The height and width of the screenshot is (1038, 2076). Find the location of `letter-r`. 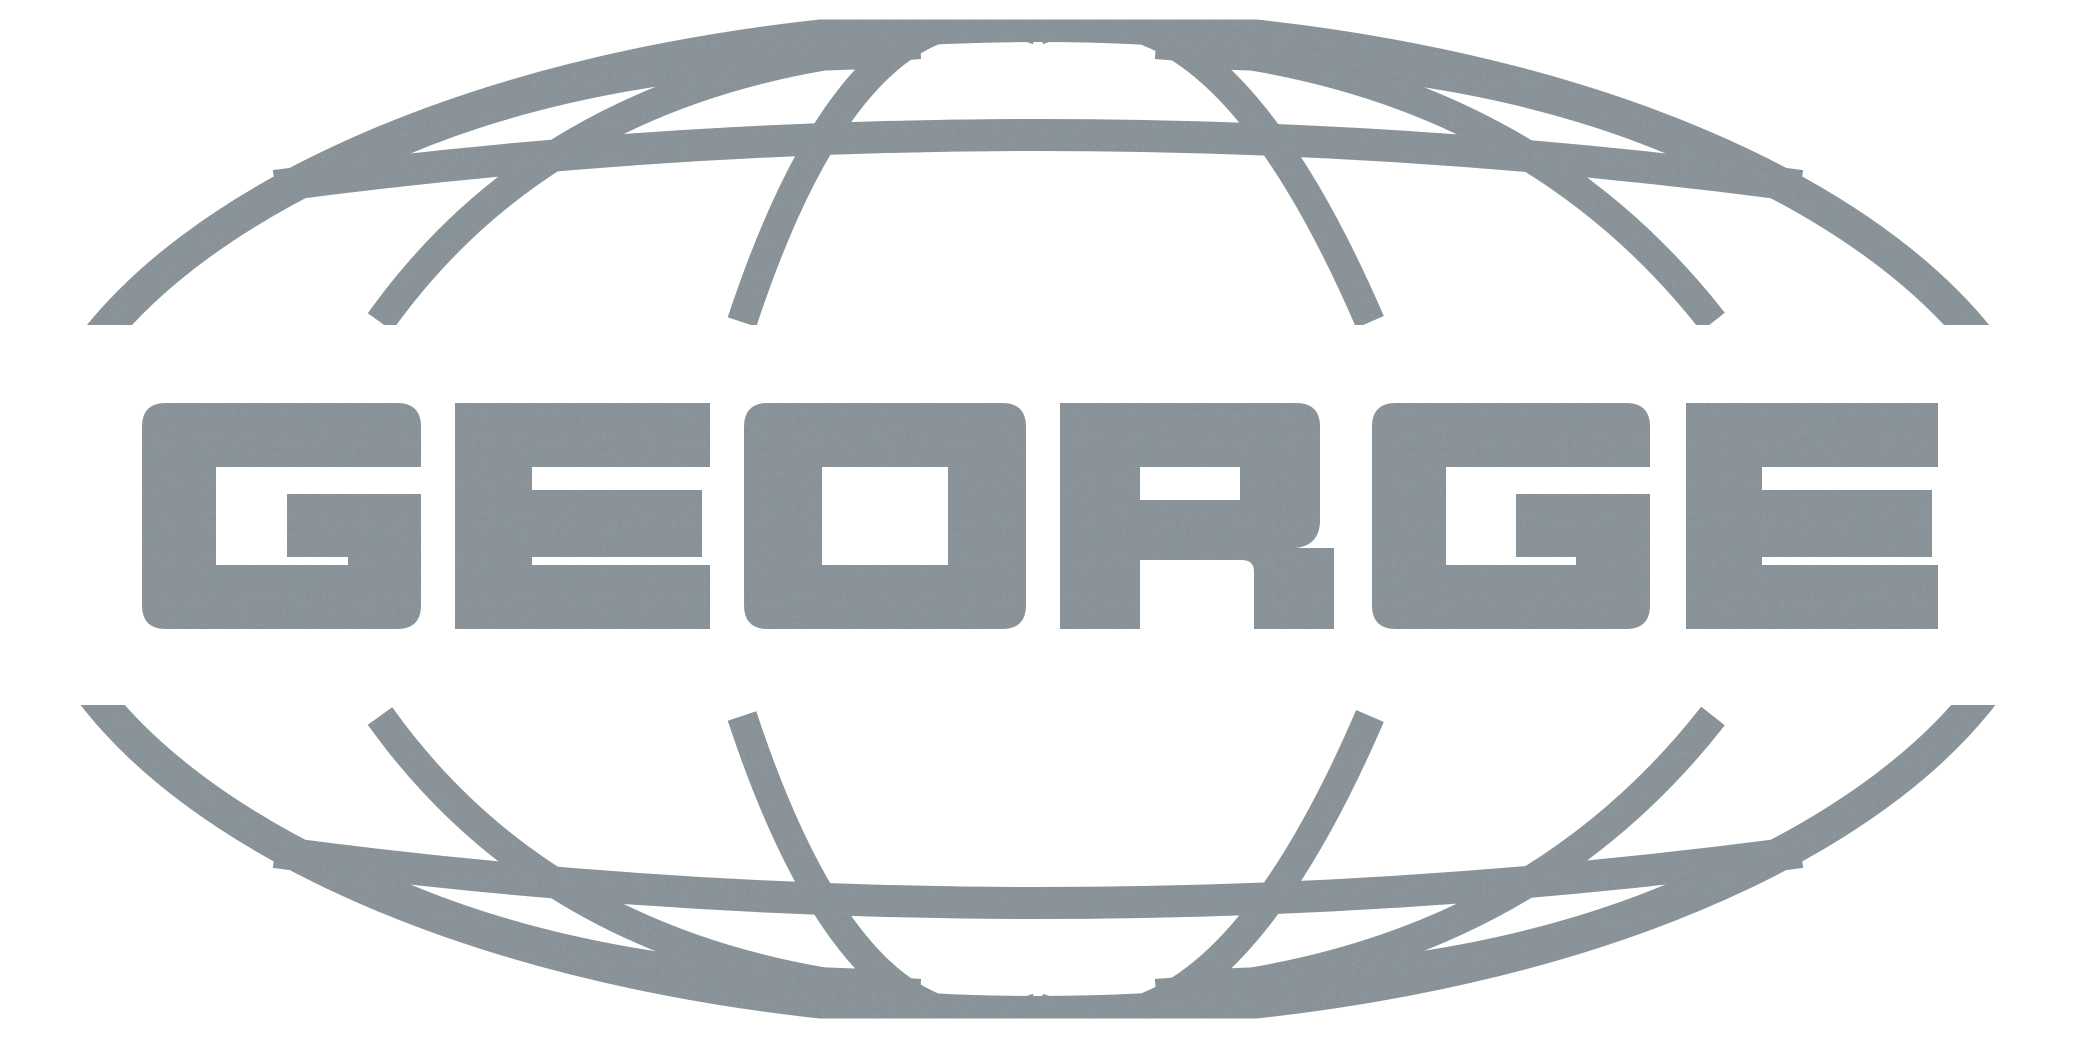

letter-r is located at coordinates (1197, 516).